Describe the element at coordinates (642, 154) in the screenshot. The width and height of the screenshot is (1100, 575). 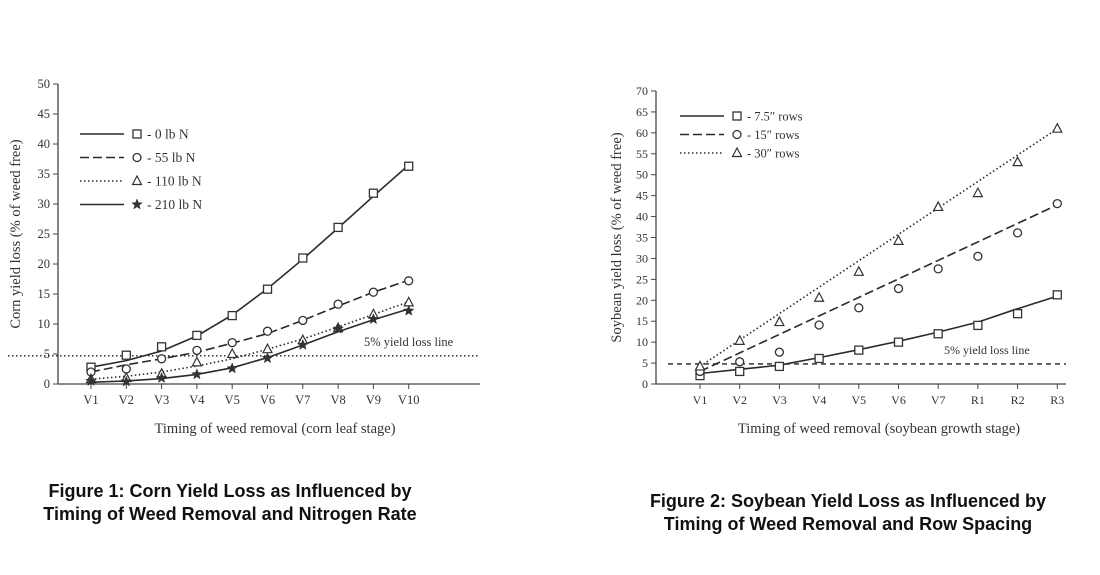
I see `y-tick-label: 55` at that location.